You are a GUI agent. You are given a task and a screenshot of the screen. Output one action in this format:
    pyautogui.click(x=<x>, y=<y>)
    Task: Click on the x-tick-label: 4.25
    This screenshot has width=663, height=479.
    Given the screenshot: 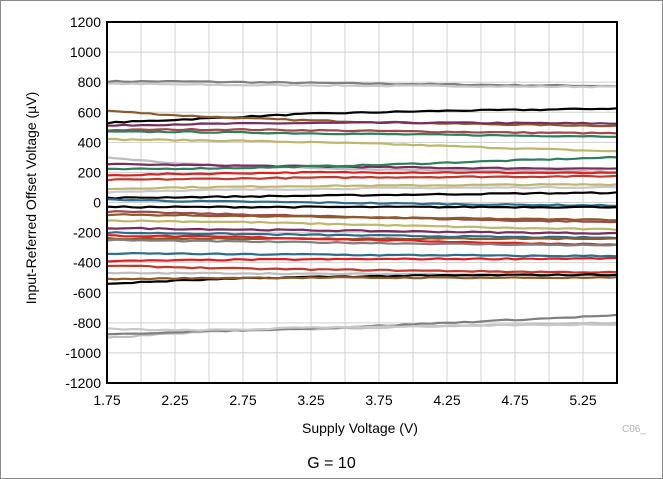 What is the action you would take?
    pyautogui.click(x=446, y=400)
    